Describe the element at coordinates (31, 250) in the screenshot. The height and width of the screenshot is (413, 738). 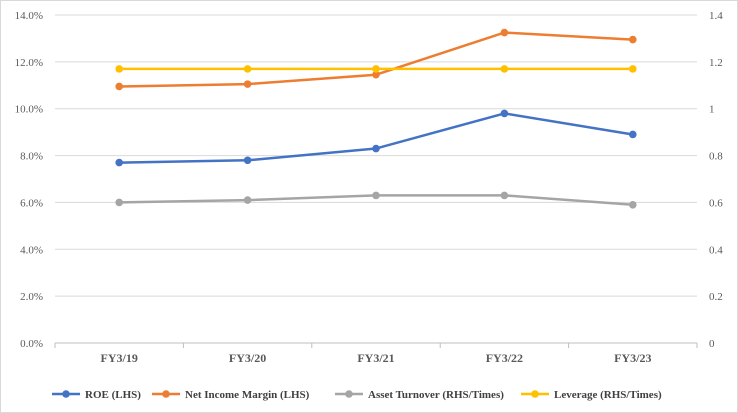
I see `left-axis-tick-label: 4.0%` at that location.